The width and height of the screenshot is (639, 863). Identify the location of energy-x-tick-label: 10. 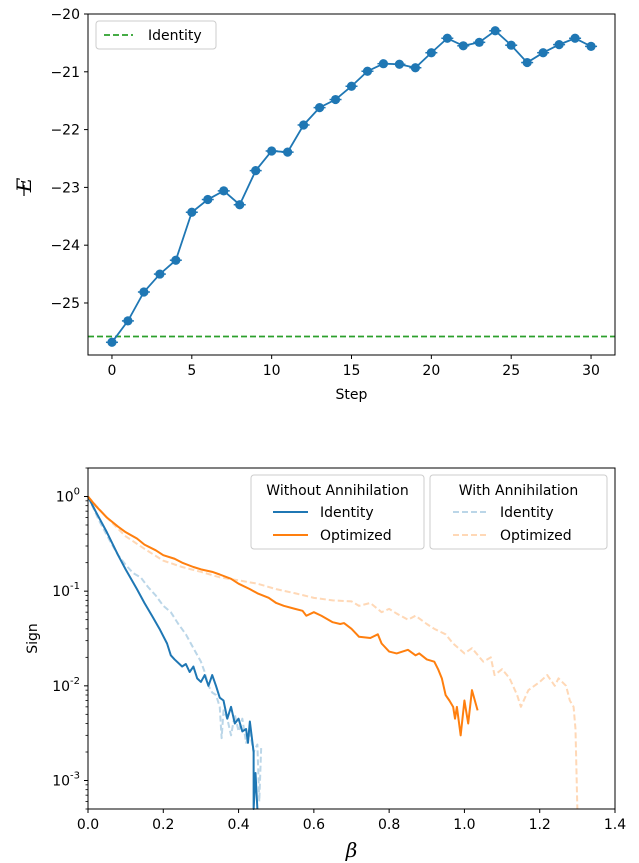
(272, 371).